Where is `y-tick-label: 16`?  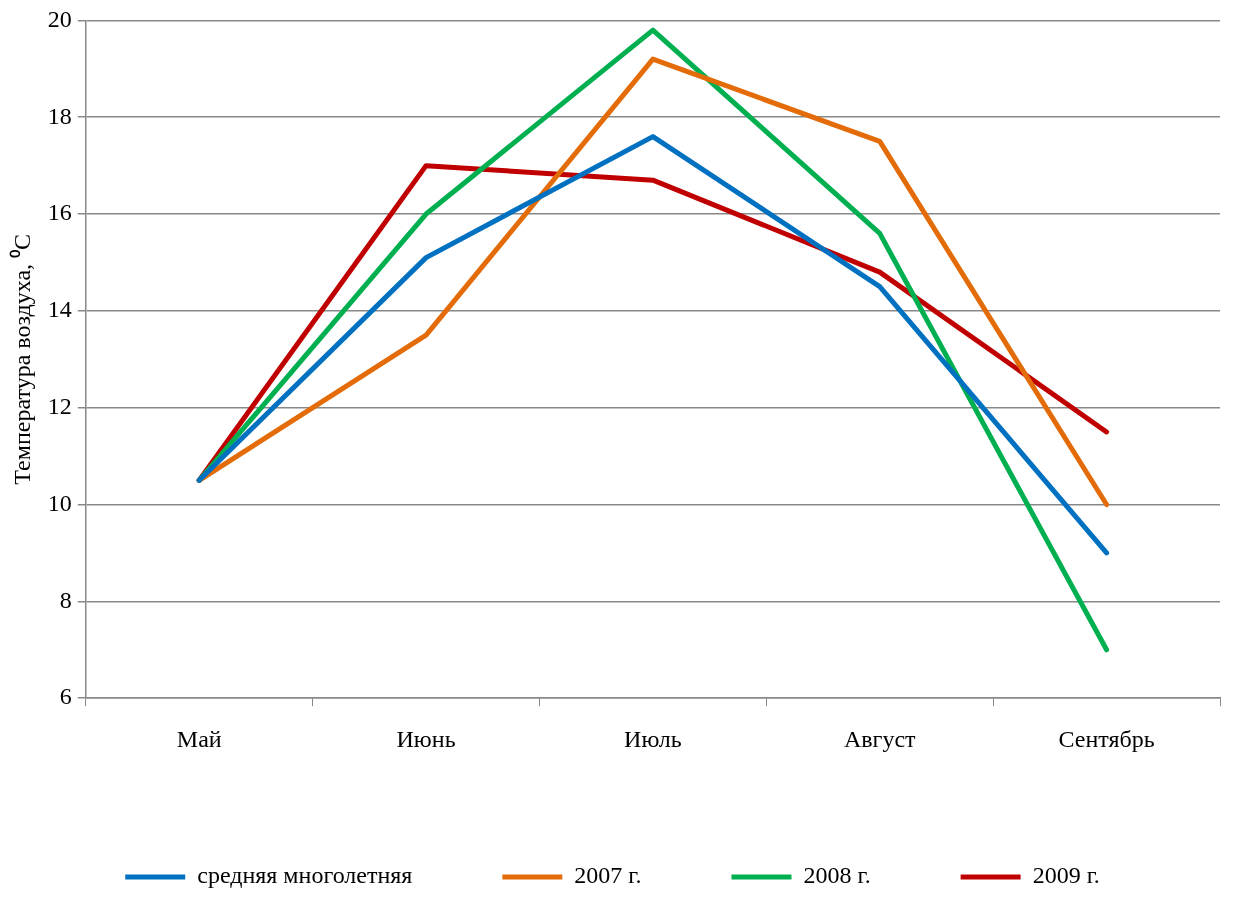 y-tick-label: 16 is located at coordinates (59, 212).